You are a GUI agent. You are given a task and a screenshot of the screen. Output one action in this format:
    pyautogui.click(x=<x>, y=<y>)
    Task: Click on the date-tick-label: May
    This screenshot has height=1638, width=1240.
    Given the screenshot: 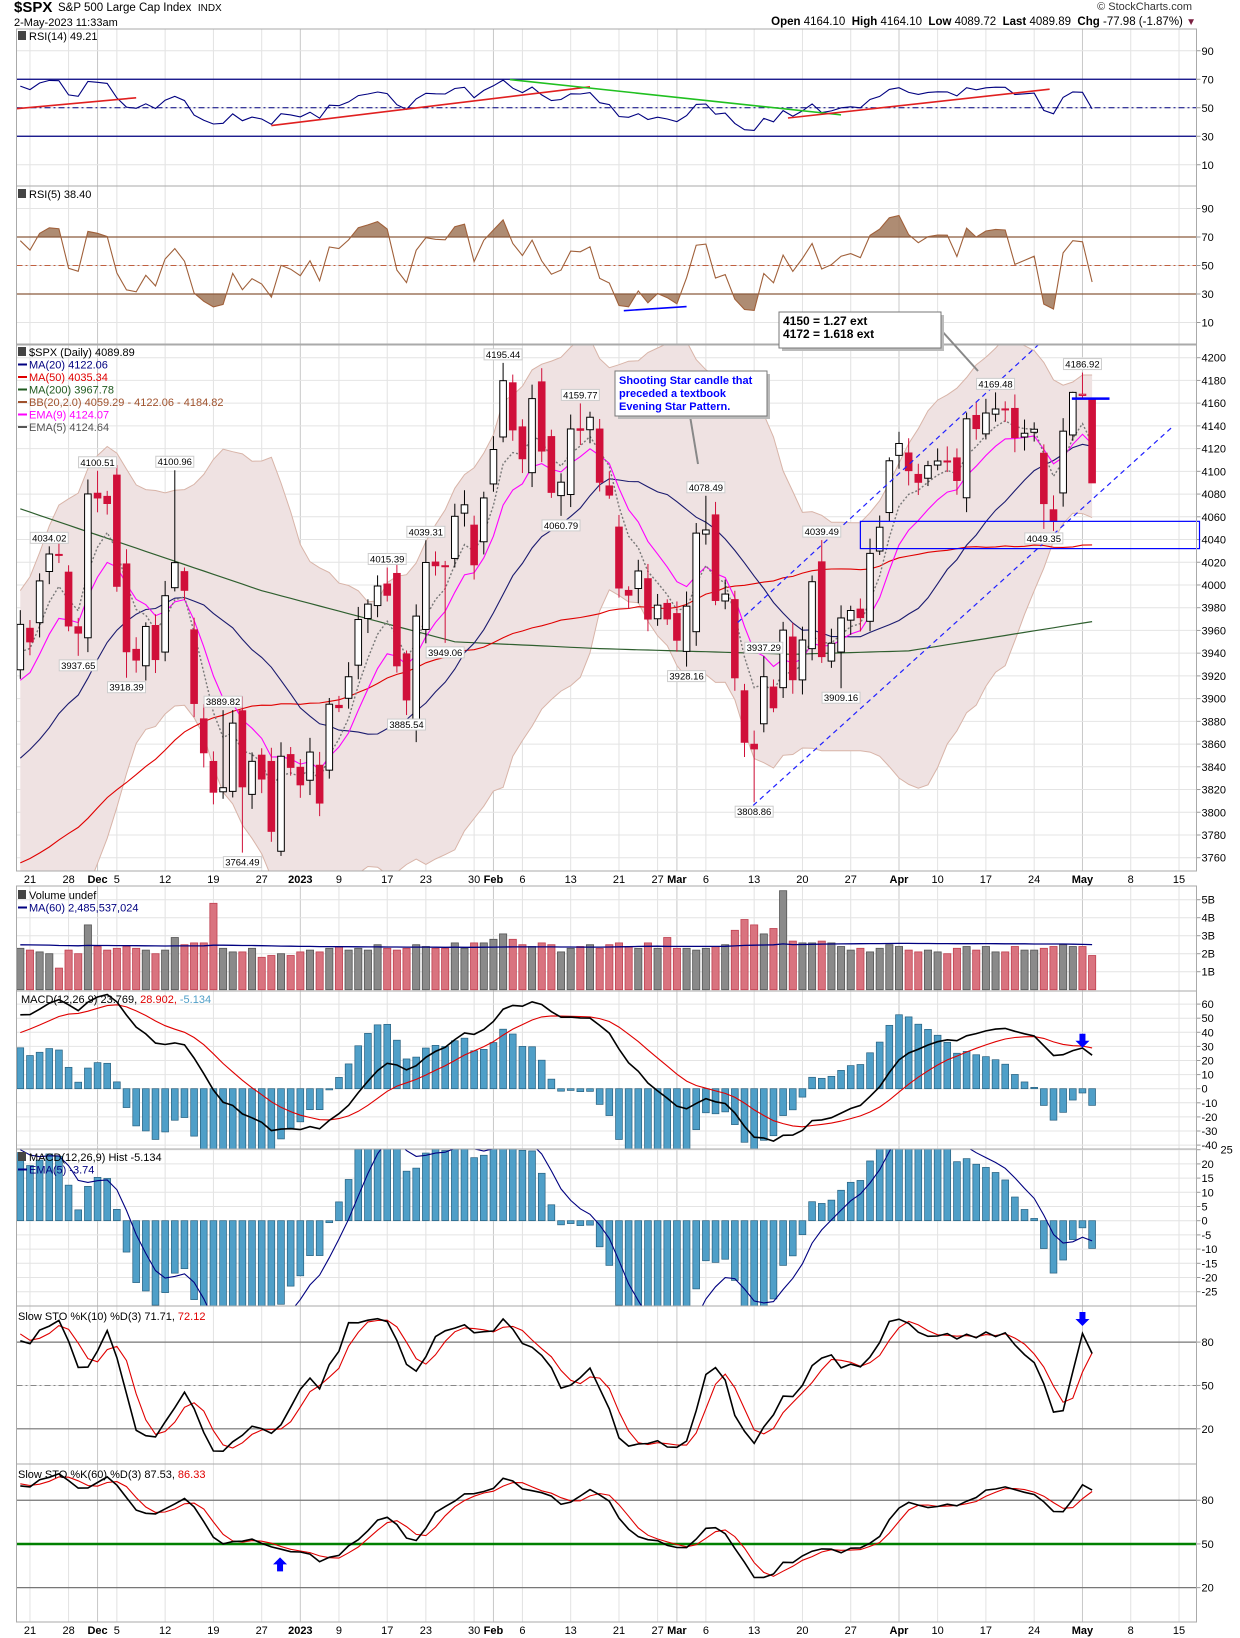 What is the action you would take?
    pyautogui.click(x=1083, y=1631)
    